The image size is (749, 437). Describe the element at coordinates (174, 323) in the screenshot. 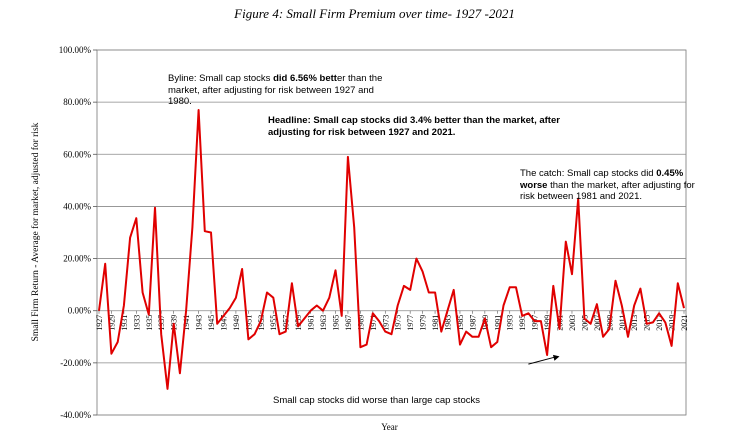

I see `x-tick-label: 1939` at that location.